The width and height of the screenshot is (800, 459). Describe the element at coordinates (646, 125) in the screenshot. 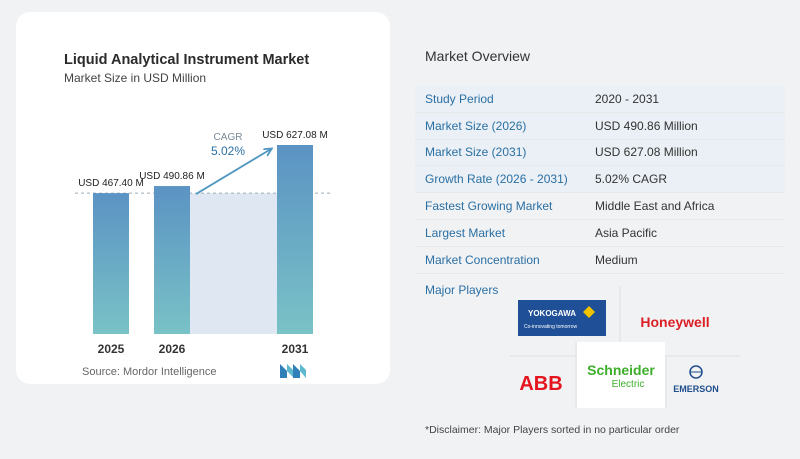

I see `overview-value: USD 490.86 Million` at that location.